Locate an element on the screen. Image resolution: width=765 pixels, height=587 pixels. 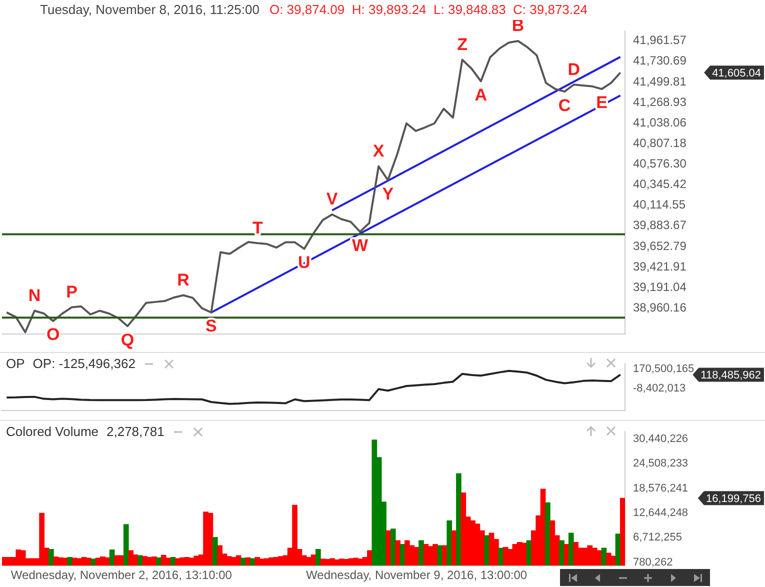
y-tick-label: 40,576.30 is located at coordinates (660, 163).